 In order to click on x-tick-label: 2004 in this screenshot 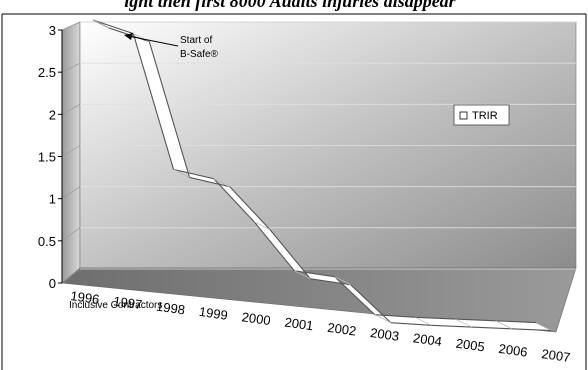, I will do `click(427, 339)`.